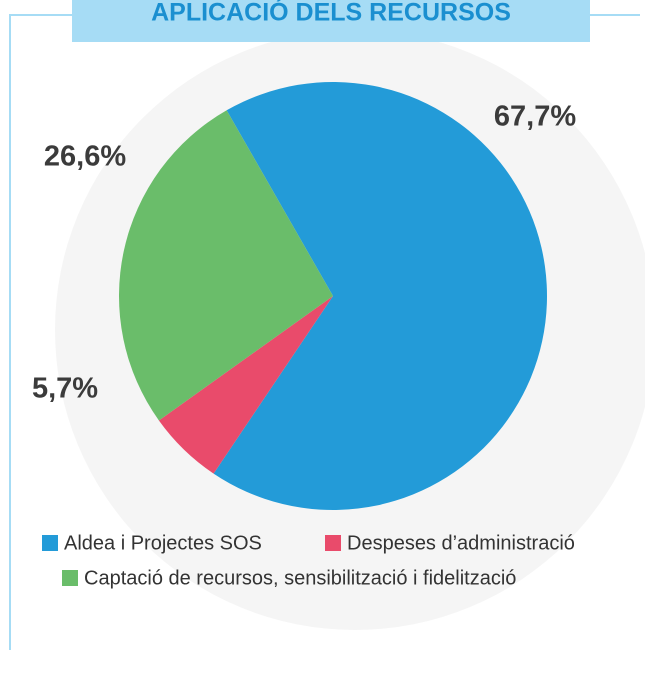 This screenshot has width=645, height=678. What do you see at coordinates (461, 543) in the screenshot?
I see `legend-label: Despeses d’administració` at bounding box center [461, 543].